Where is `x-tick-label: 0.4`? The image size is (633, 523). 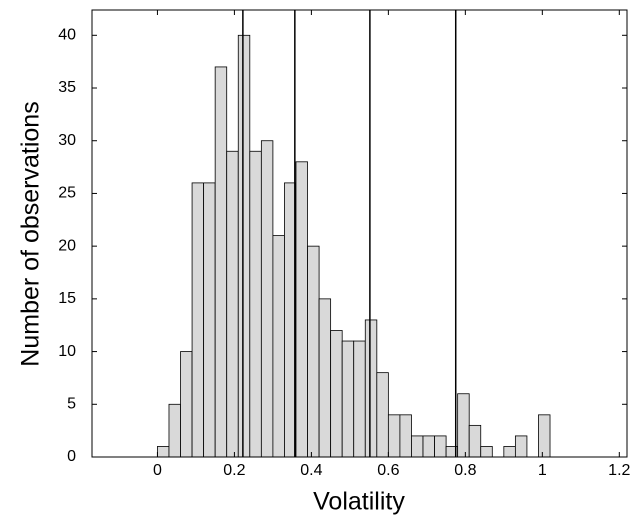 x-tick-label: 0.4 is located at coordinates (311, 470).